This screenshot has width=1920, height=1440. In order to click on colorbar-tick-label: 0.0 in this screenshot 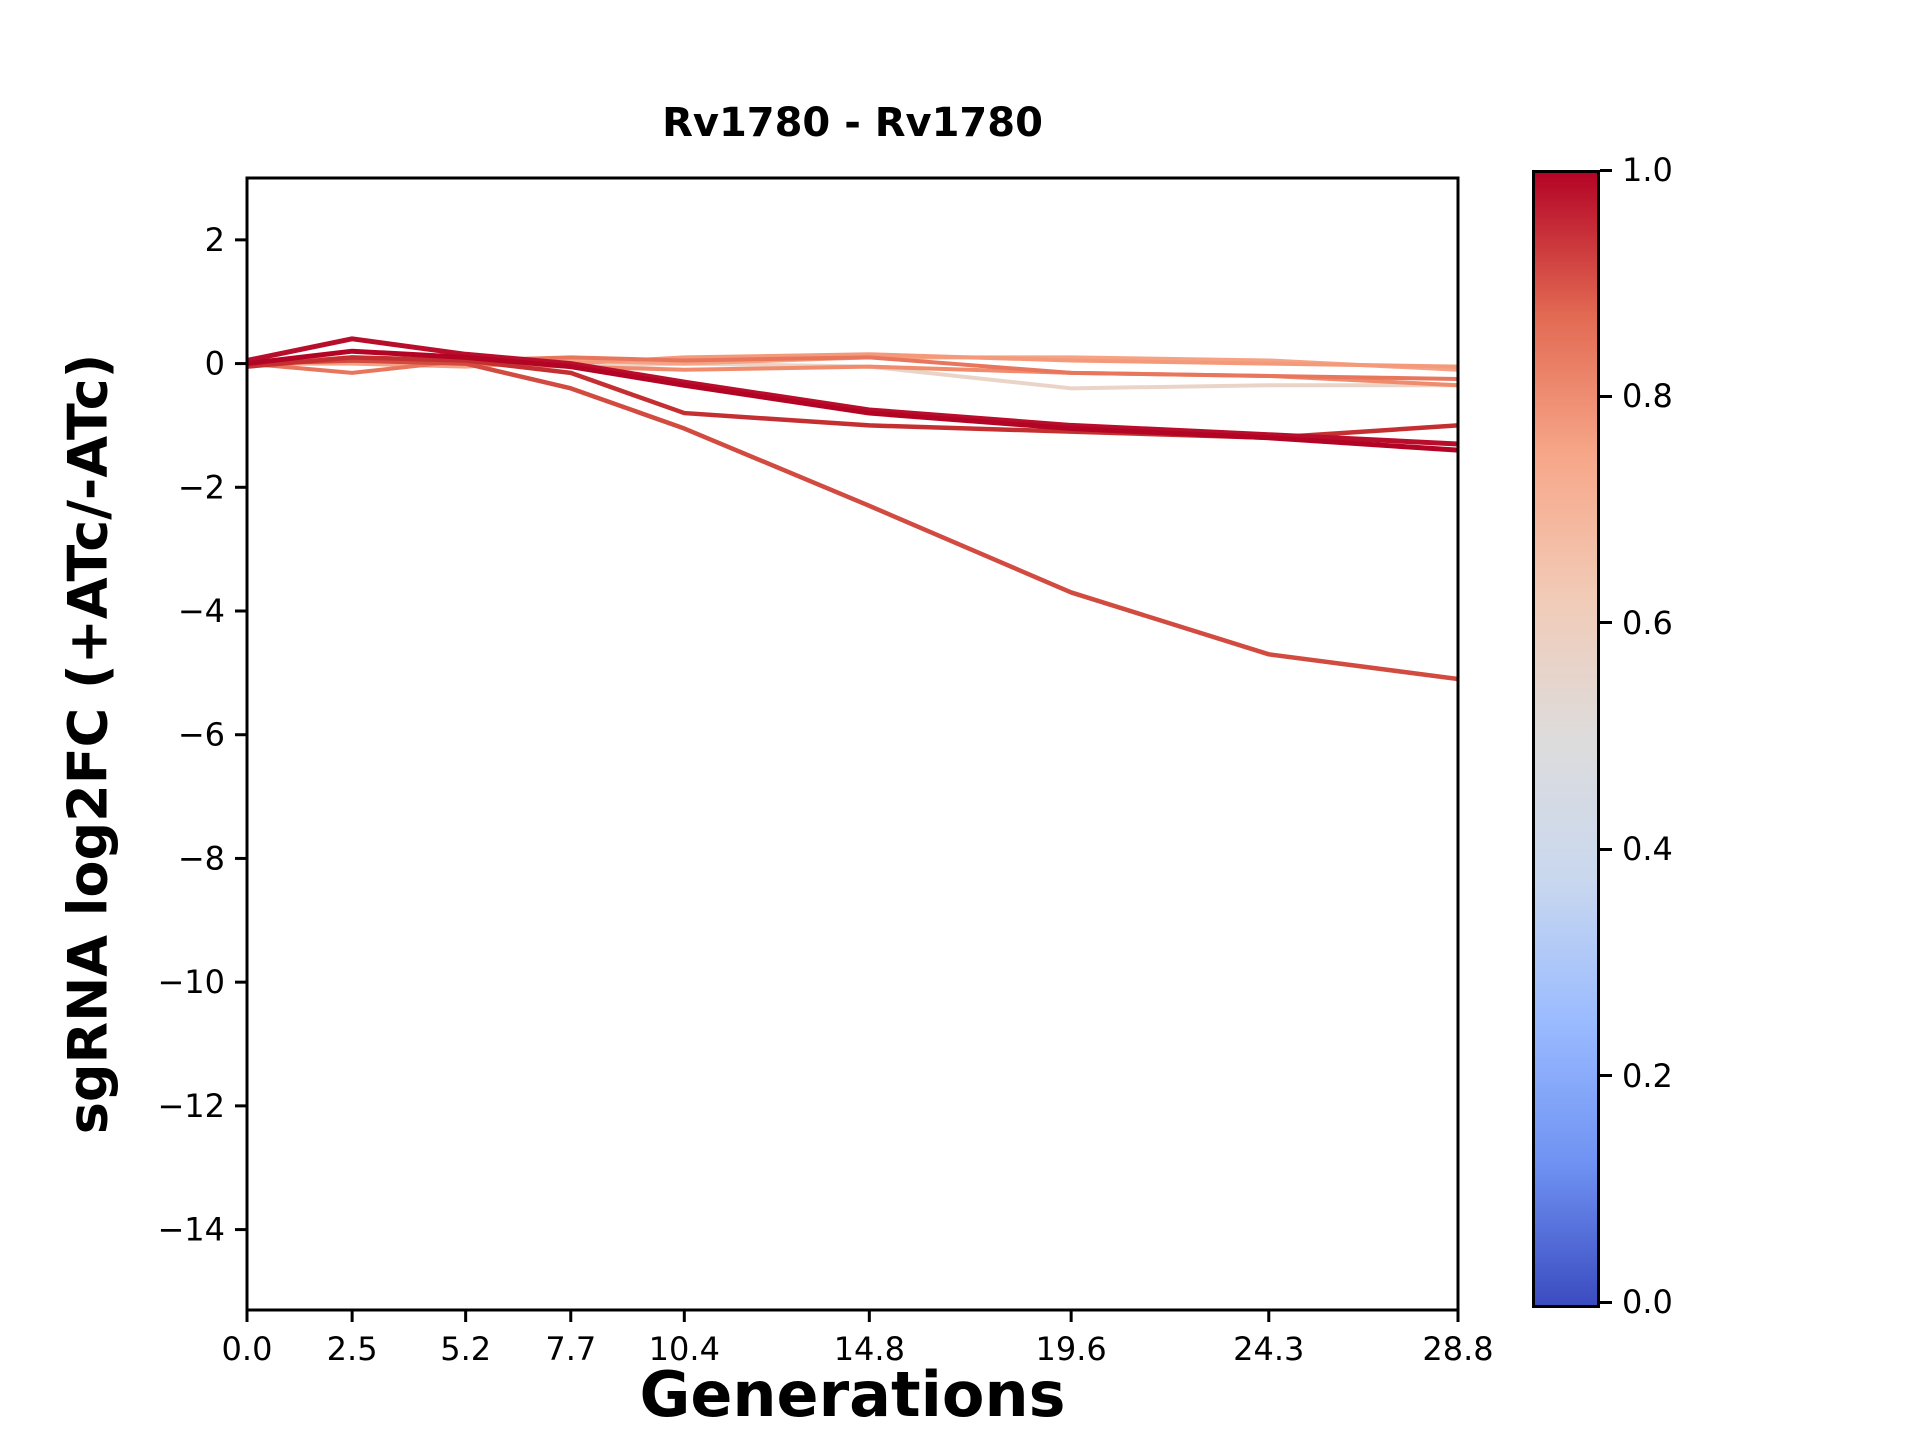, I will do `click(1647, 1302)`.